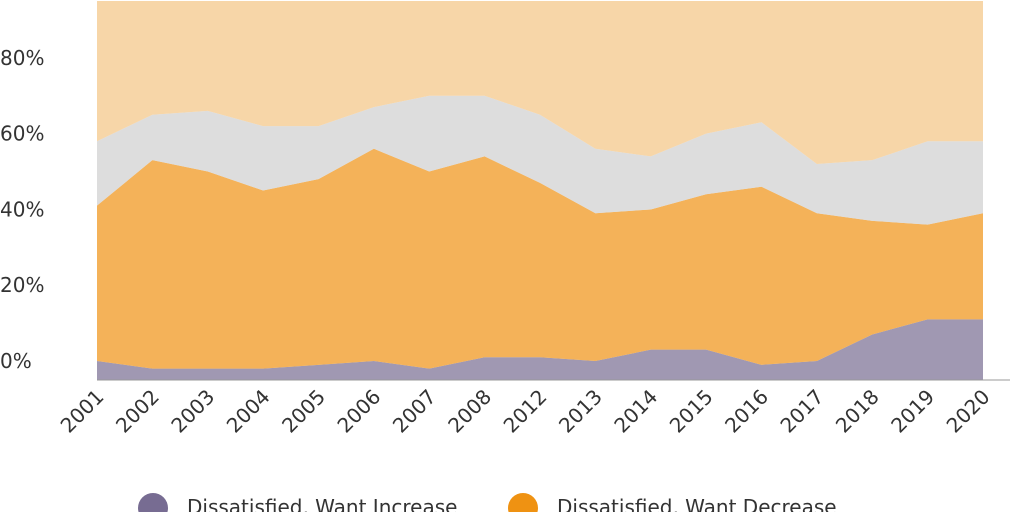 This screenshot has width=1024, height=512. What do you see at coordinates (22, 134) in the screenshot?
I see `y-tick-label: 60%` at bounding box center [22, 134].